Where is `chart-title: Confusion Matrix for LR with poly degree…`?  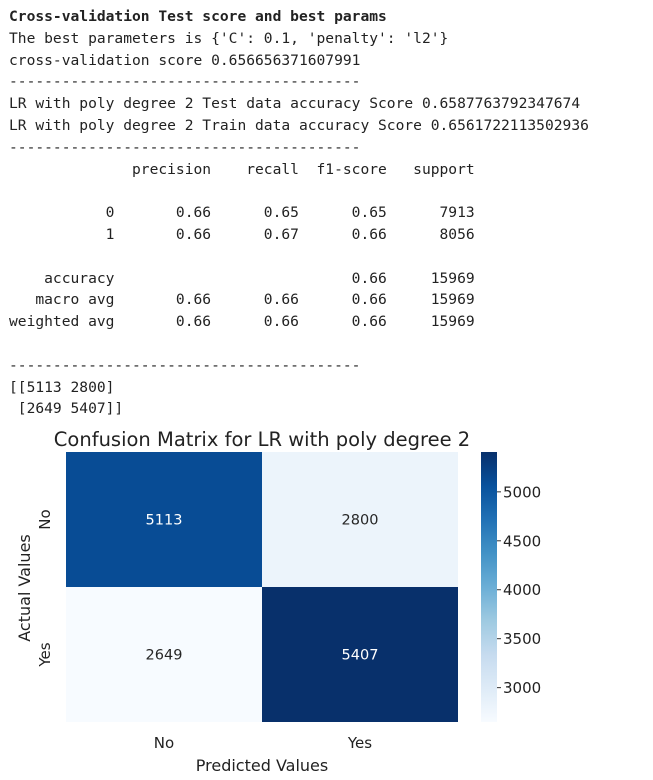 chart-title: Confusion Matrix for LR with poly degree… is located at coordinates (262, 439).